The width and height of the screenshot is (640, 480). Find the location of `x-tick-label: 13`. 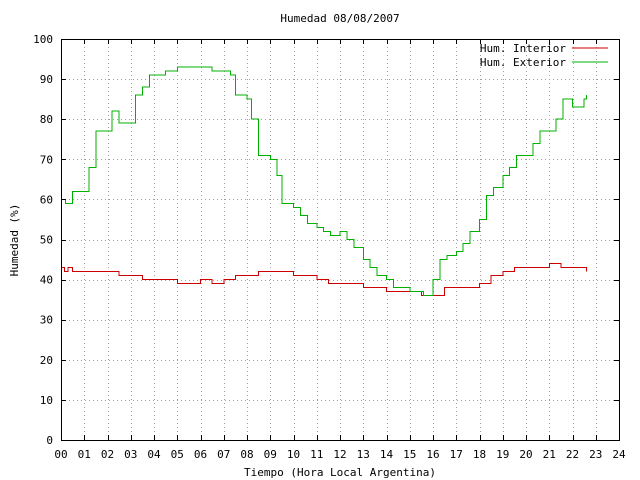

x-tick-label: 13 is located at coordinates (363, 454).